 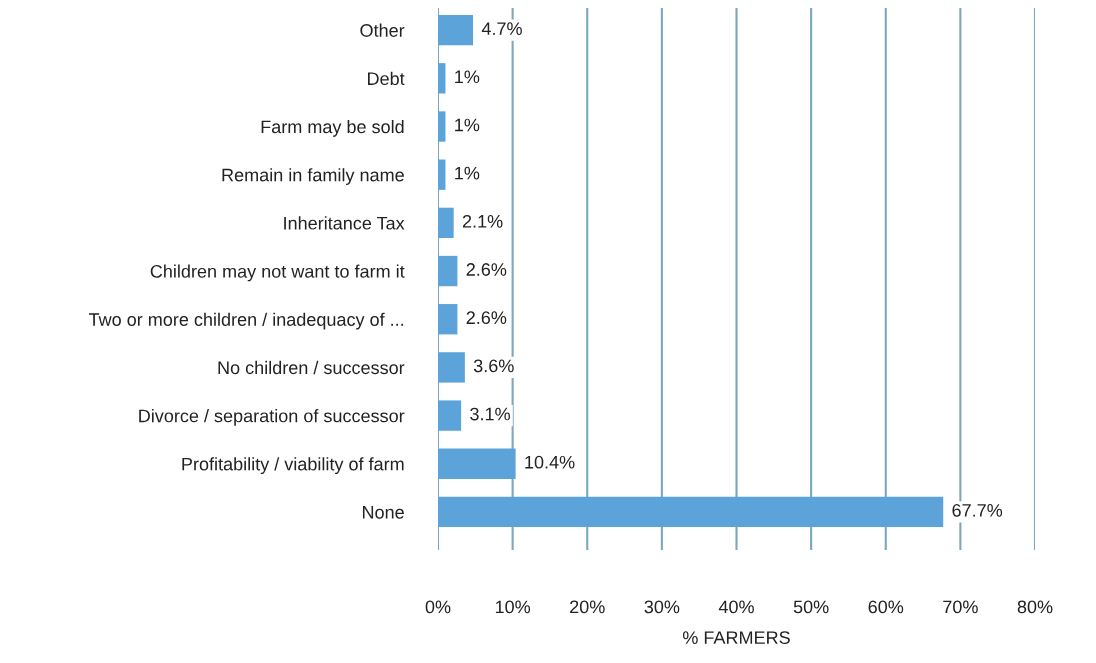 What do you see at coordinates (293, 466) in the screenshot?
I see `y-tick-label: Profitability / viability of farm` at bounding box center [293, 466].